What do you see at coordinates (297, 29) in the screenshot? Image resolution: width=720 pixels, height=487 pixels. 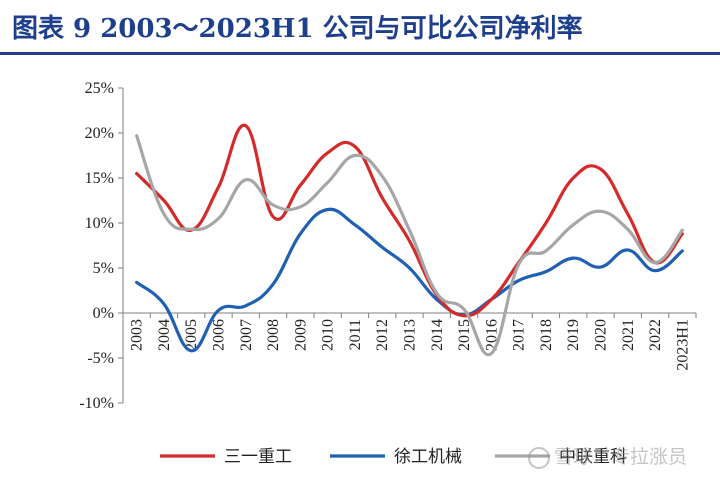 I see `chart-title: 图表 9 2003～2023H1 公司与可比公司净利率` at bounding box center [297, 29].